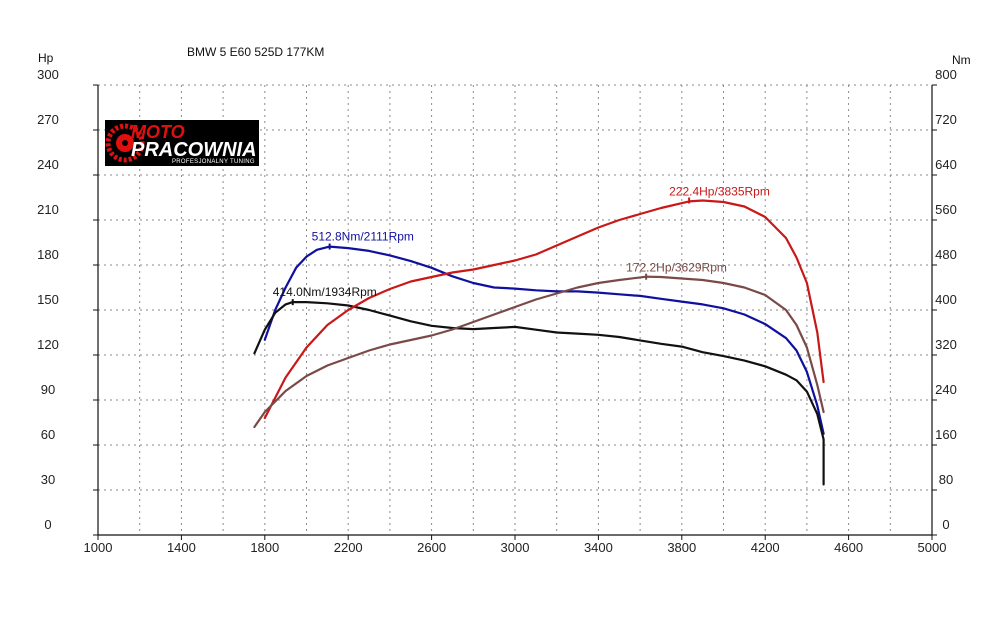  Describe the element at coordinates (98, 547) in the screenshot. I see `x-tick-label: 1000` at that location.